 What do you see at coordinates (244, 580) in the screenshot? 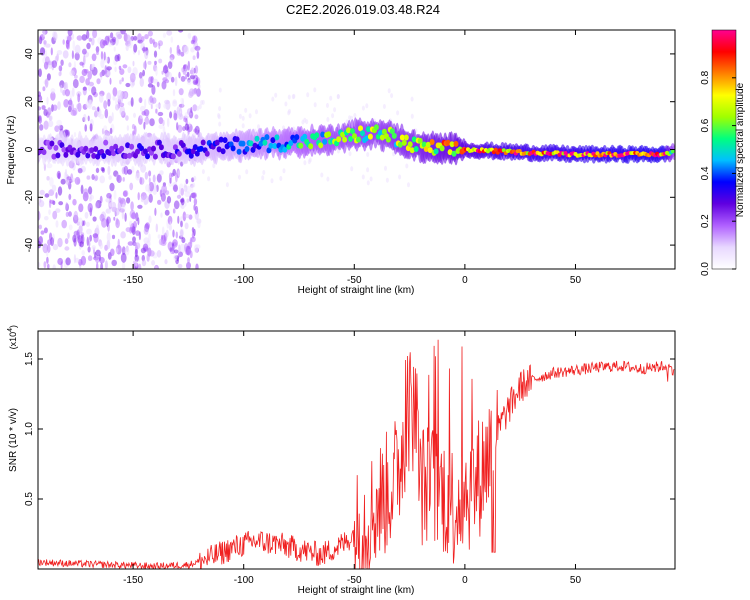
I see `x-tick-label: -100` at bounding box center [244, 580].